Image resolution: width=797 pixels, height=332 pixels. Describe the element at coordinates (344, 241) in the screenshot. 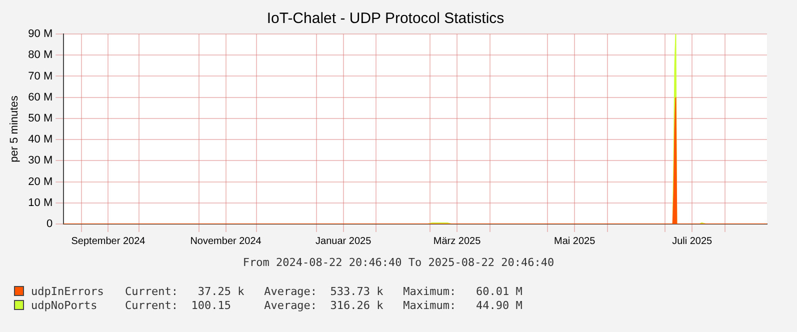

I see `x-tick-label: Januar 2025` at that location.